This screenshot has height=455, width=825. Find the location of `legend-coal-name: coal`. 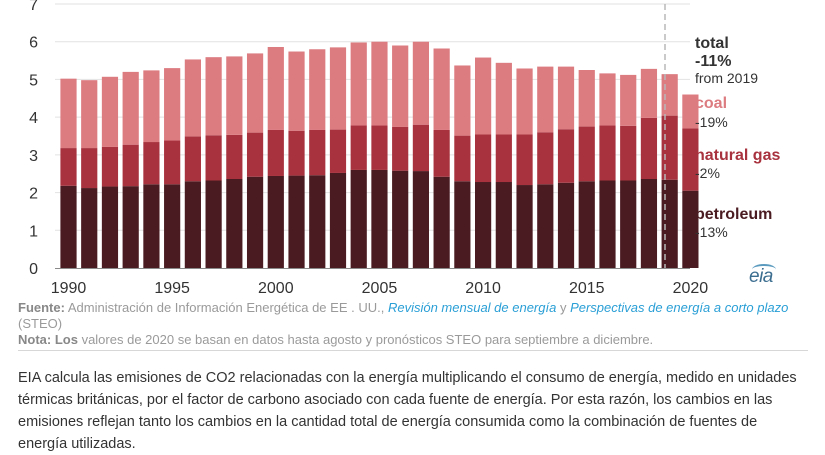

legend-coal-name: coal is located at coordinates (711, 103).